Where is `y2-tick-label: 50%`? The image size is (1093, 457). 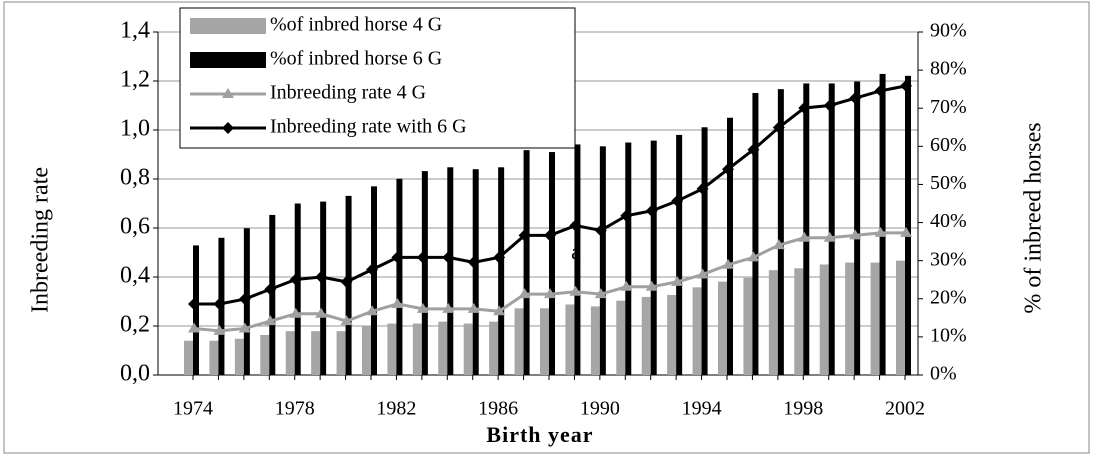 y2-tick-label: 50% is located at coordinates (948, 183).